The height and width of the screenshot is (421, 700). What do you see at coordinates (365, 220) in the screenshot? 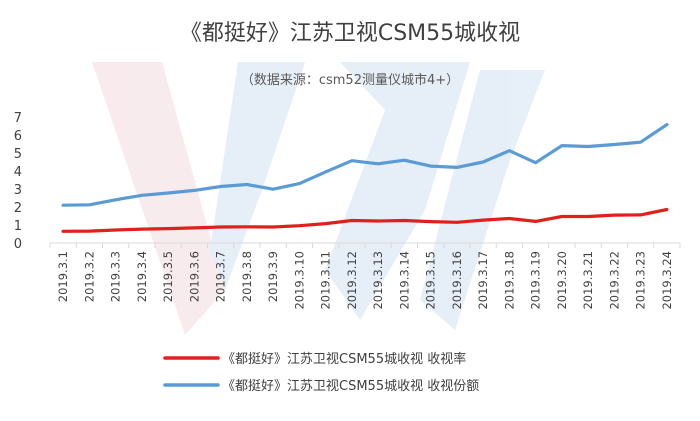
I see `series-line-rating` at bounding box center [365, 220].